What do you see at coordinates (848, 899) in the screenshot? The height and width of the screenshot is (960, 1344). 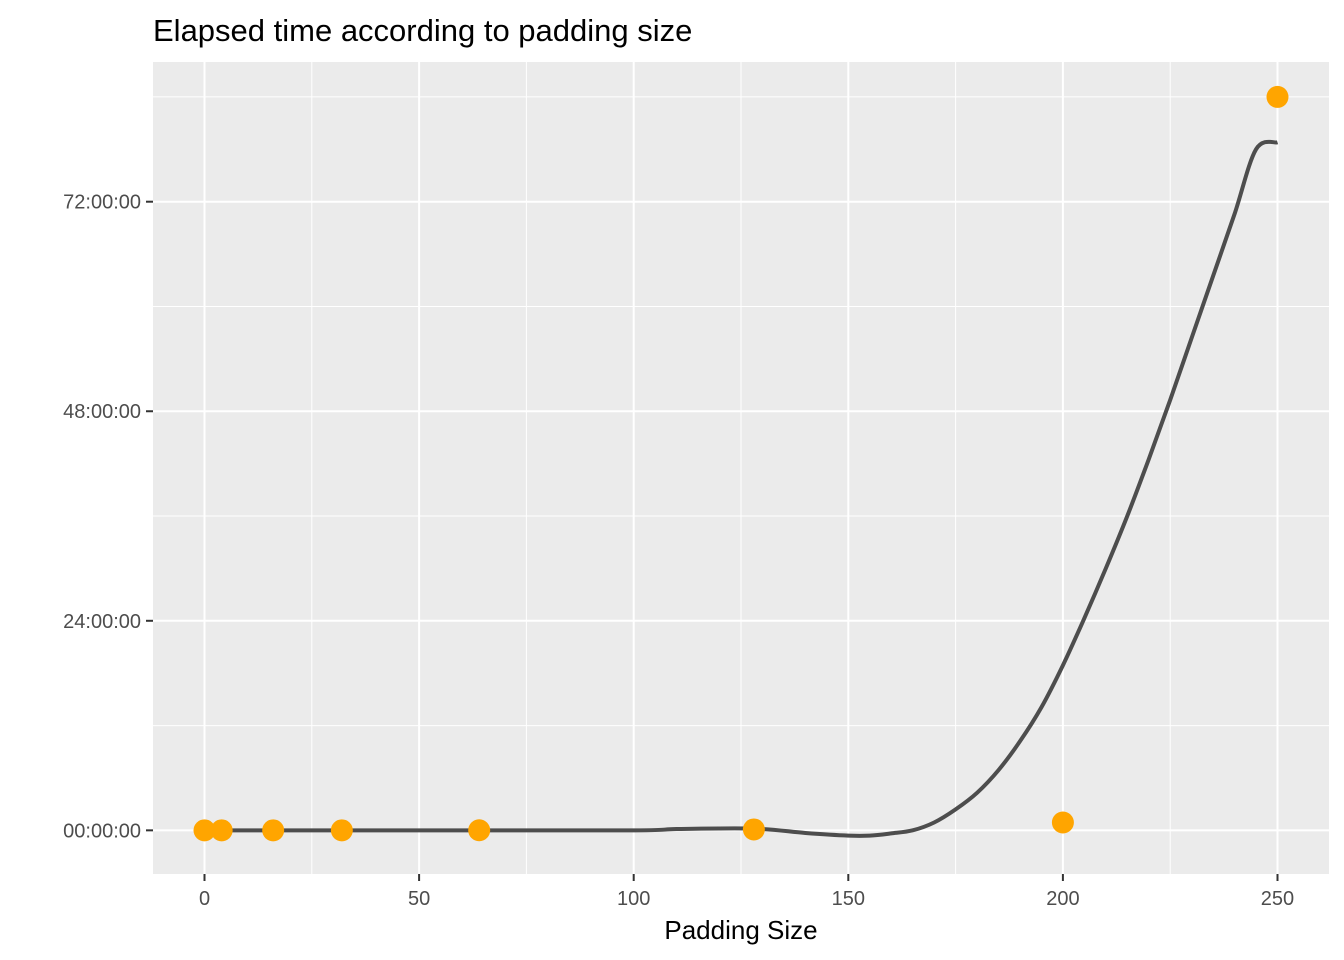 I see `x-tick-label: 150` at bounding box center [848, 899].